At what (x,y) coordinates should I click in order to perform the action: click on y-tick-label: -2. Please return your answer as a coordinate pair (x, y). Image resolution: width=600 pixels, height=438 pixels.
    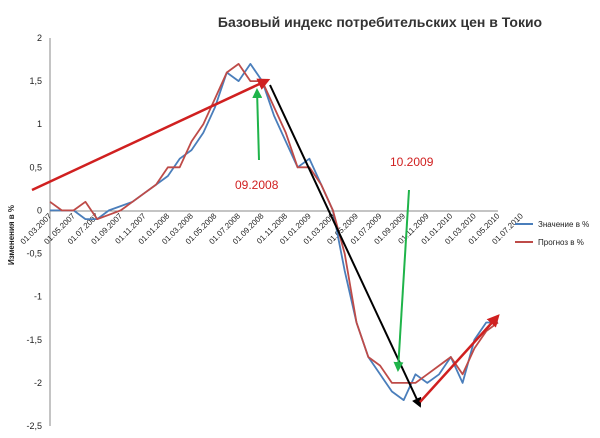
    Looking at the image, I should click on (38, 383).